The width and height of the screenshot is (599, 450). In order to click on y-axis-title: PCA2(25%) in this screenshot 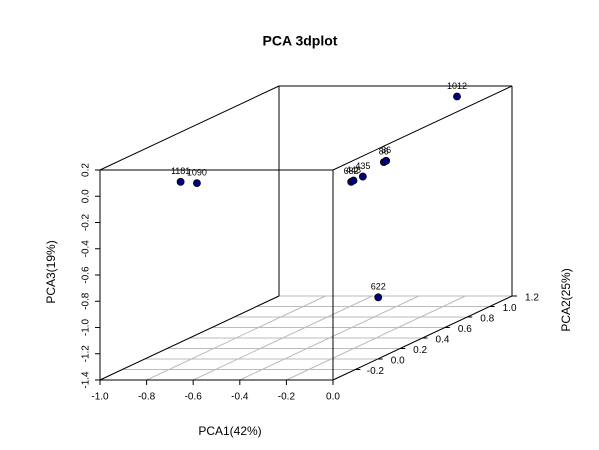, I will do `click(566, 299)`.